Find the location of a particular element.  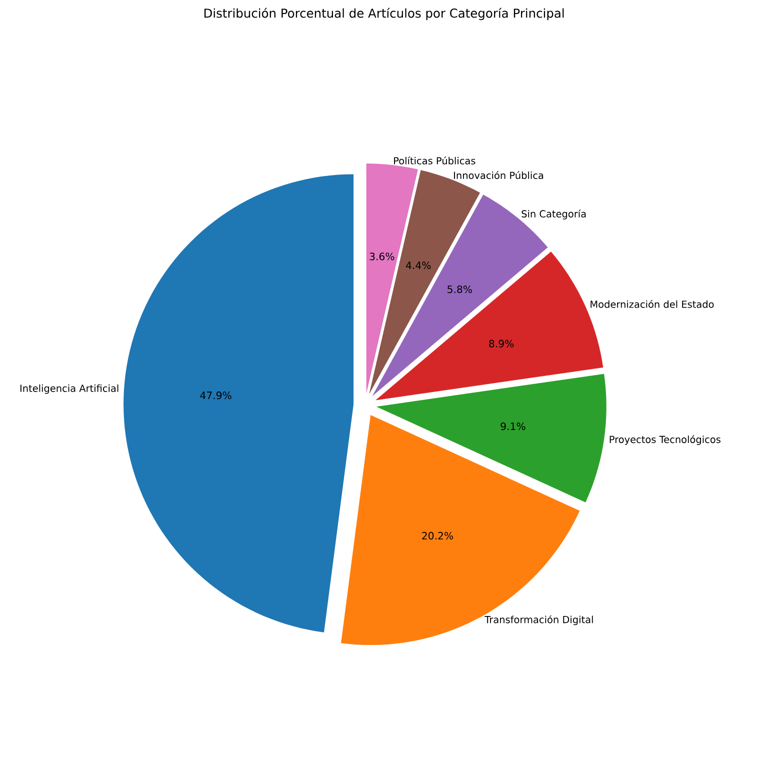

data-label: 8.9% is located at coordinates (501, 344).